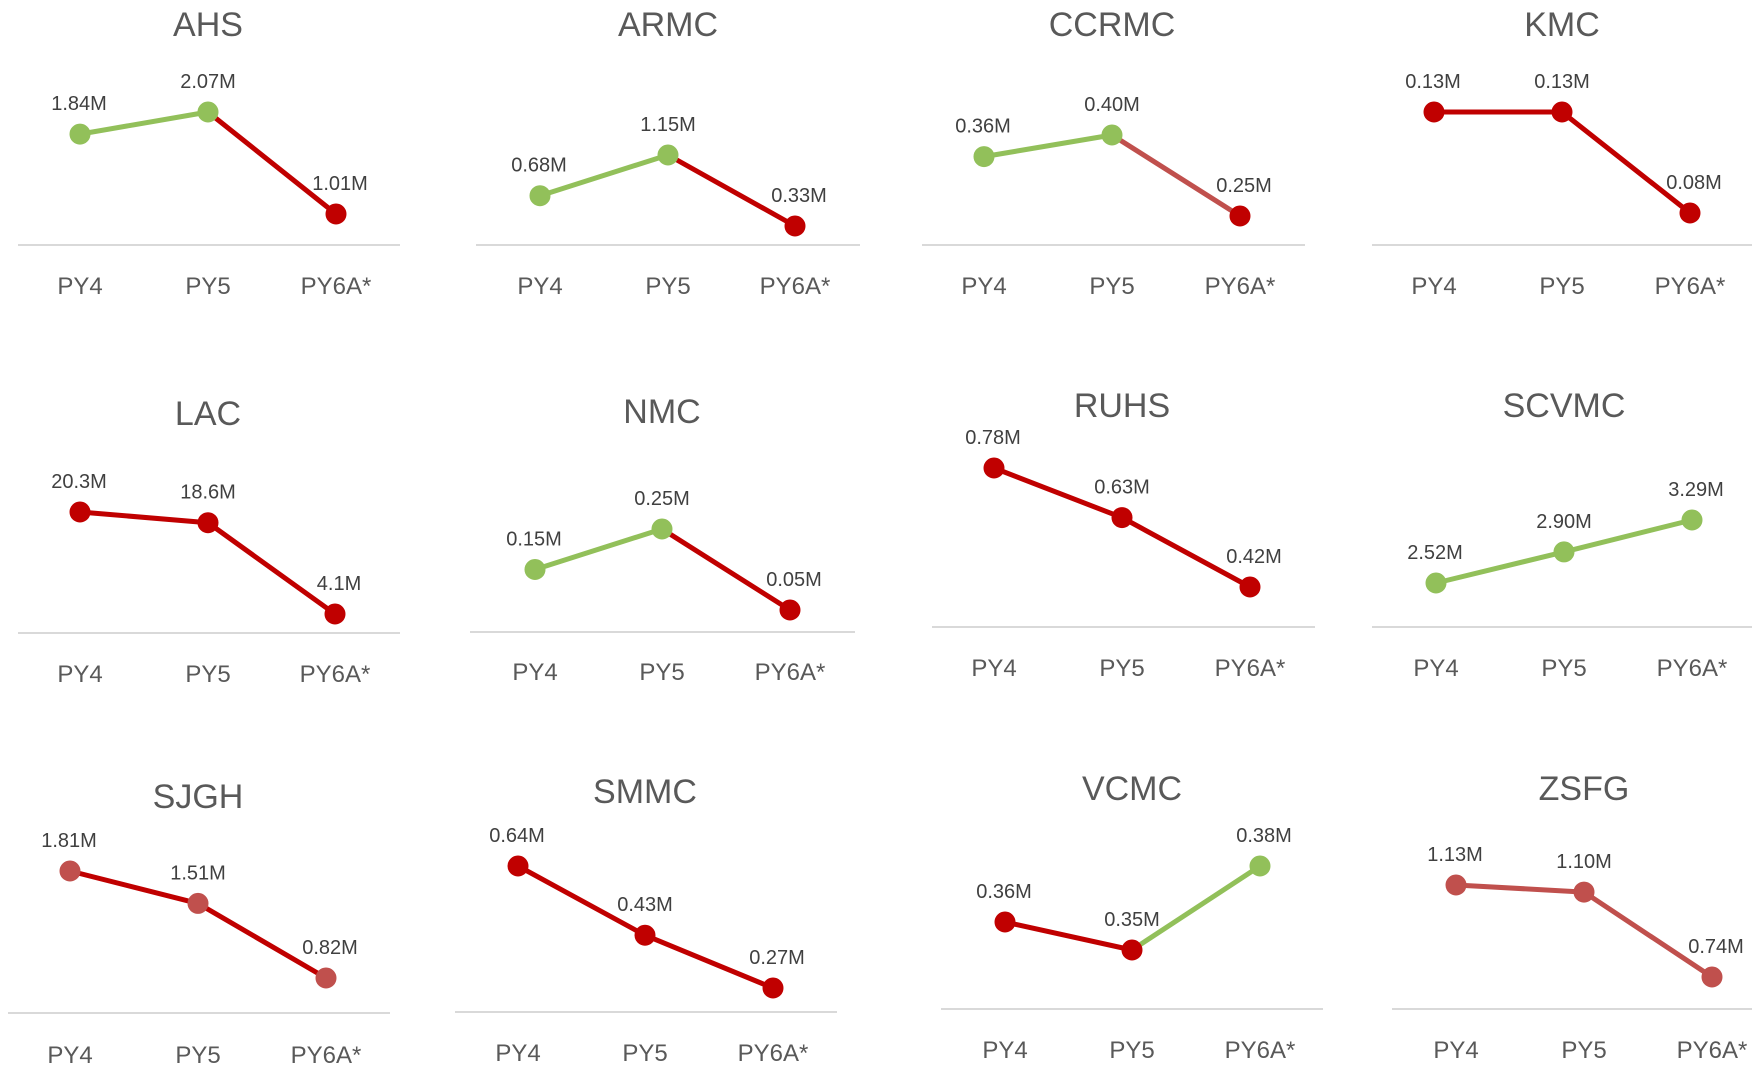  I want to click on data-label: 0.13M, so click(1433, 82).